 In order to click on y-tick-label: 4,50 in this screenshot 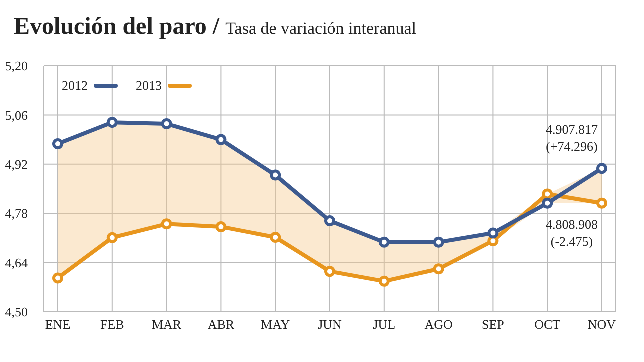, I will do `click(16, 312)`.